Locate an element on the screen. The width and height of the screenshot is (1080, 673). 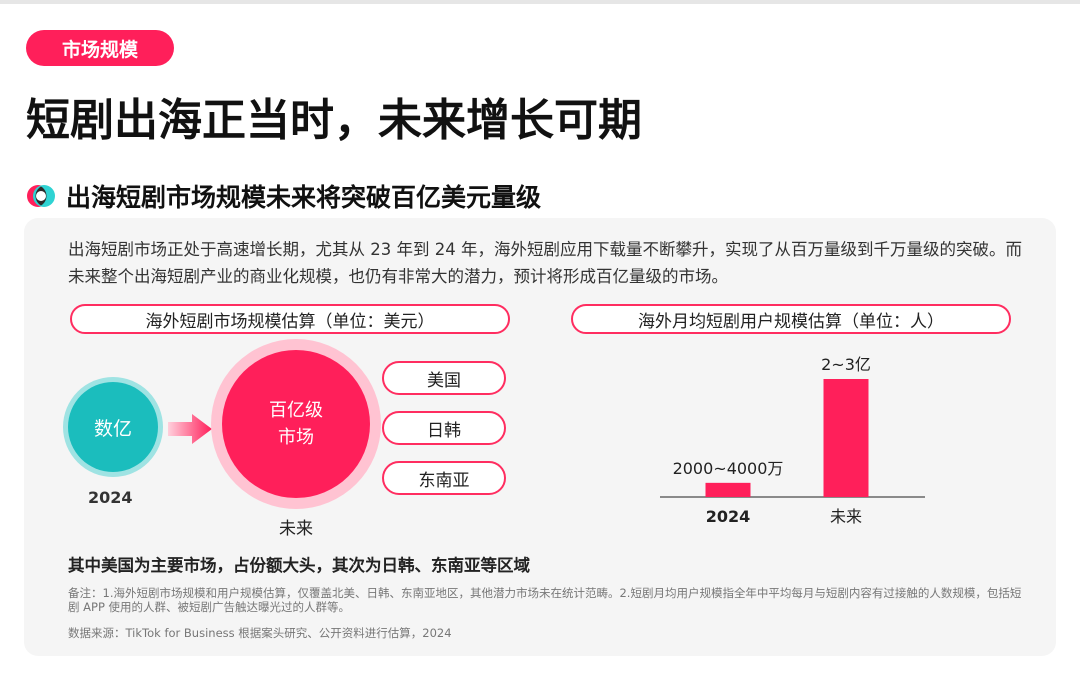
market-size-header: 海外短剧市场规模估算（单位：美元） is located at coordinates (290, 319).